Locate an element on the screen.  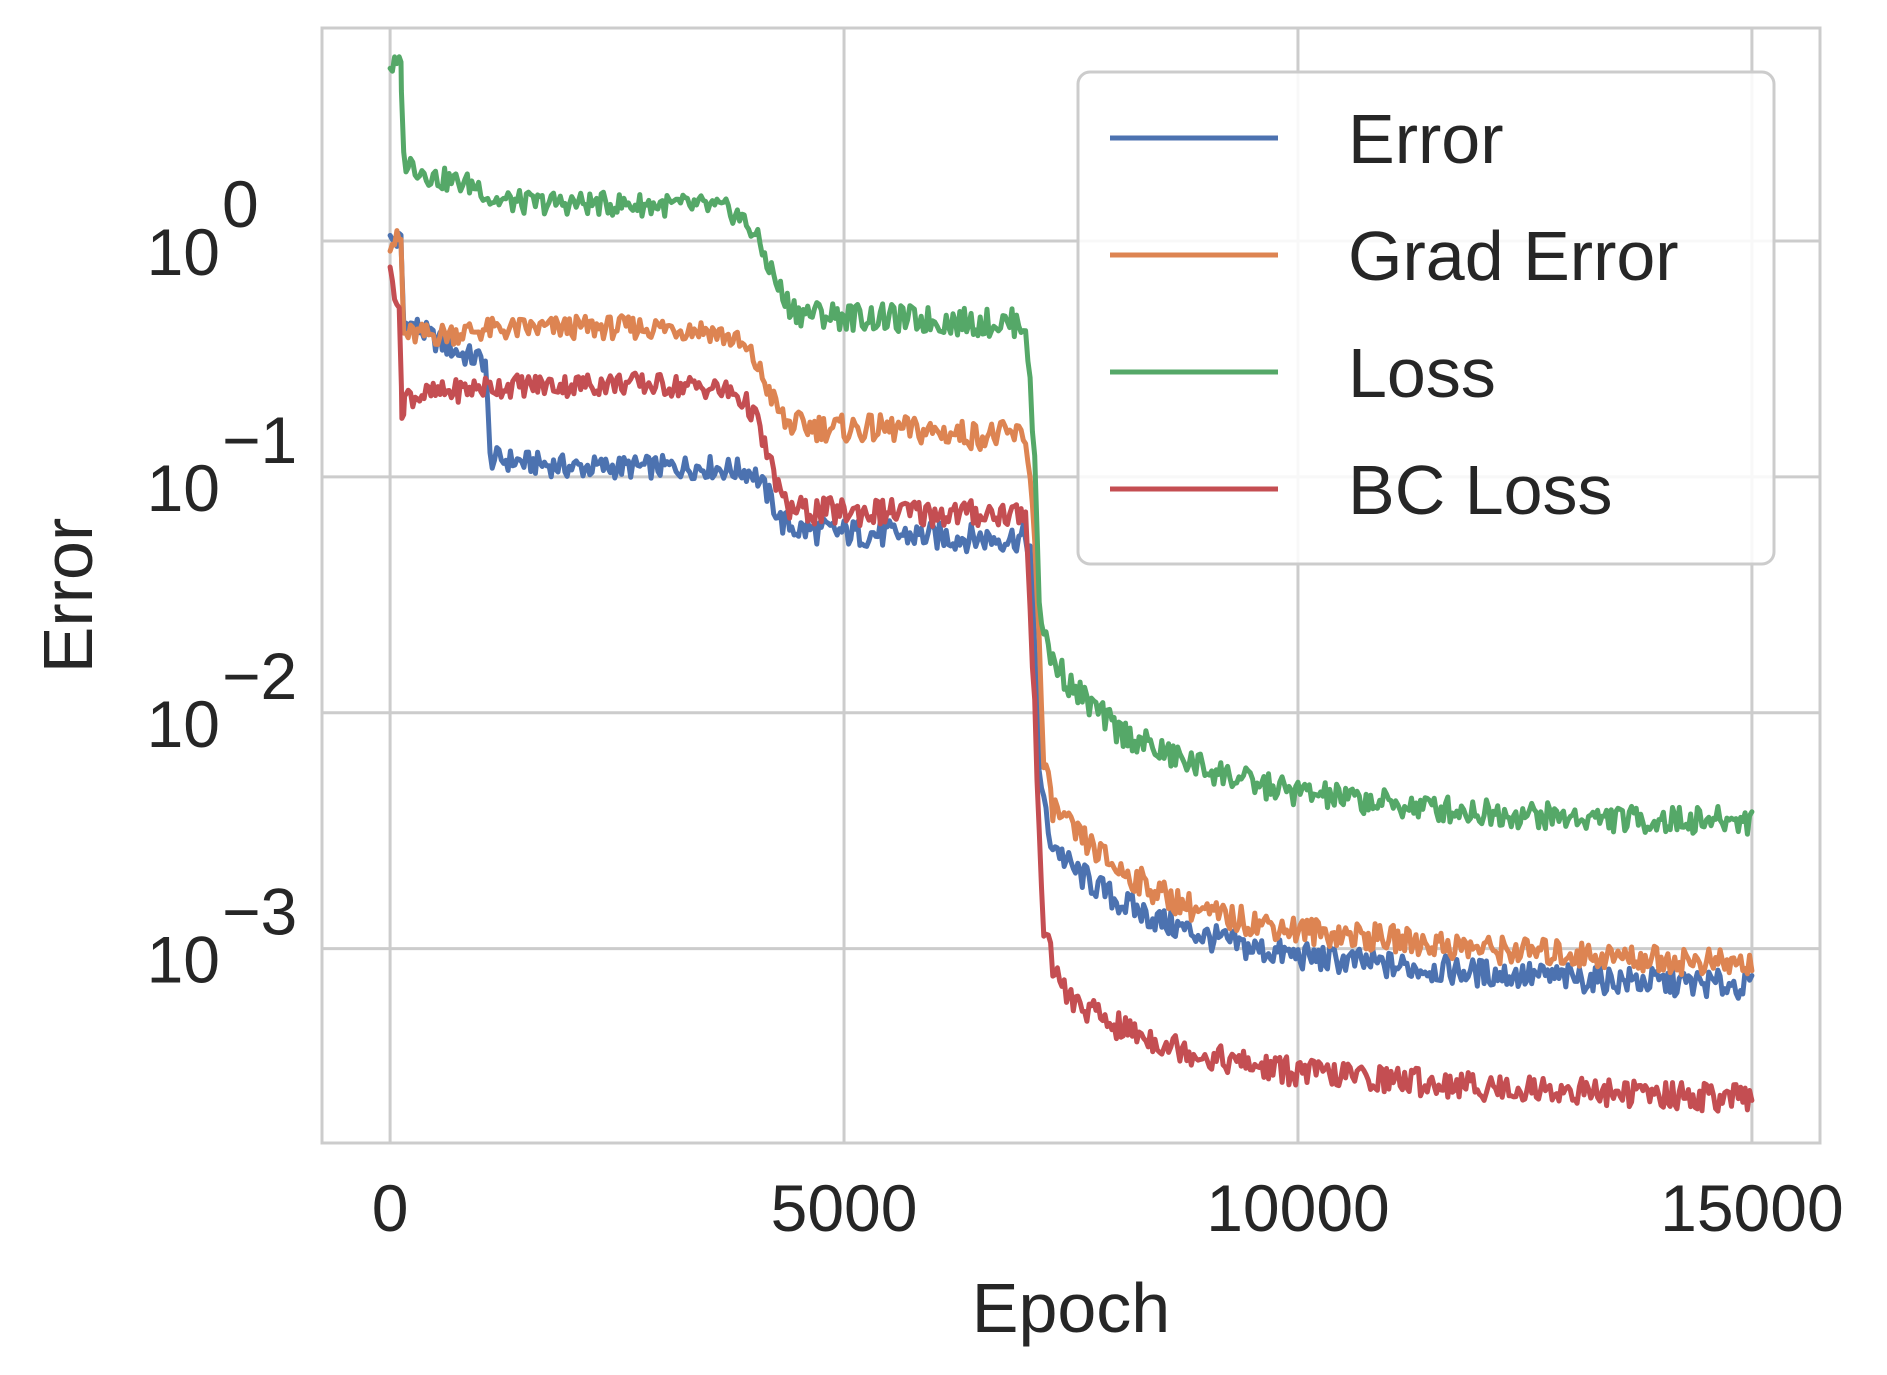
legend-box is located at coordinates (1426, 318).